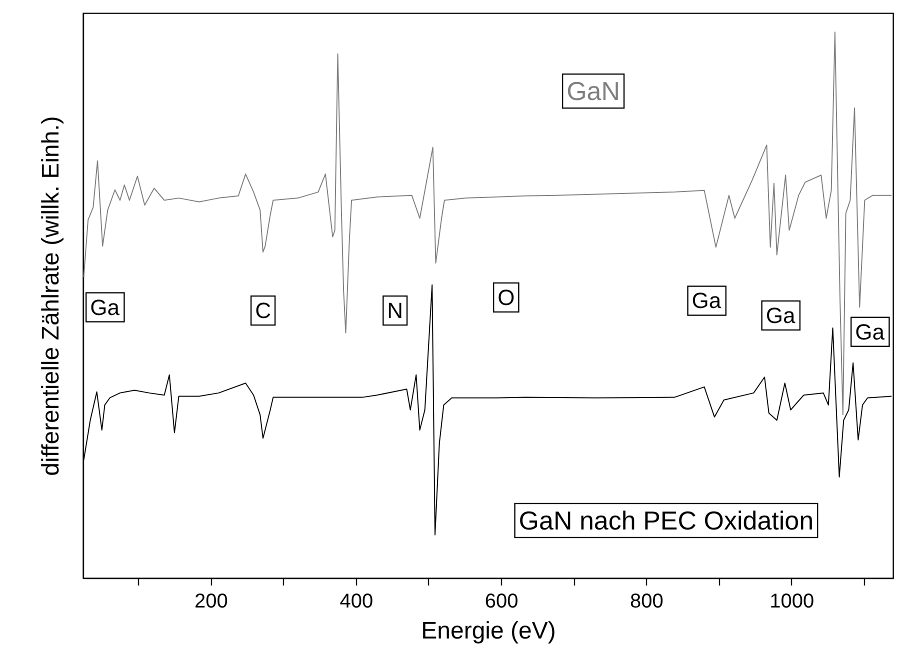 The height and width of the screenshot is (662, 899). What do you see at coordinates (501, 601) in the screenshot?
I see `x-tick-label: 600` at bounding box center [501, 601].